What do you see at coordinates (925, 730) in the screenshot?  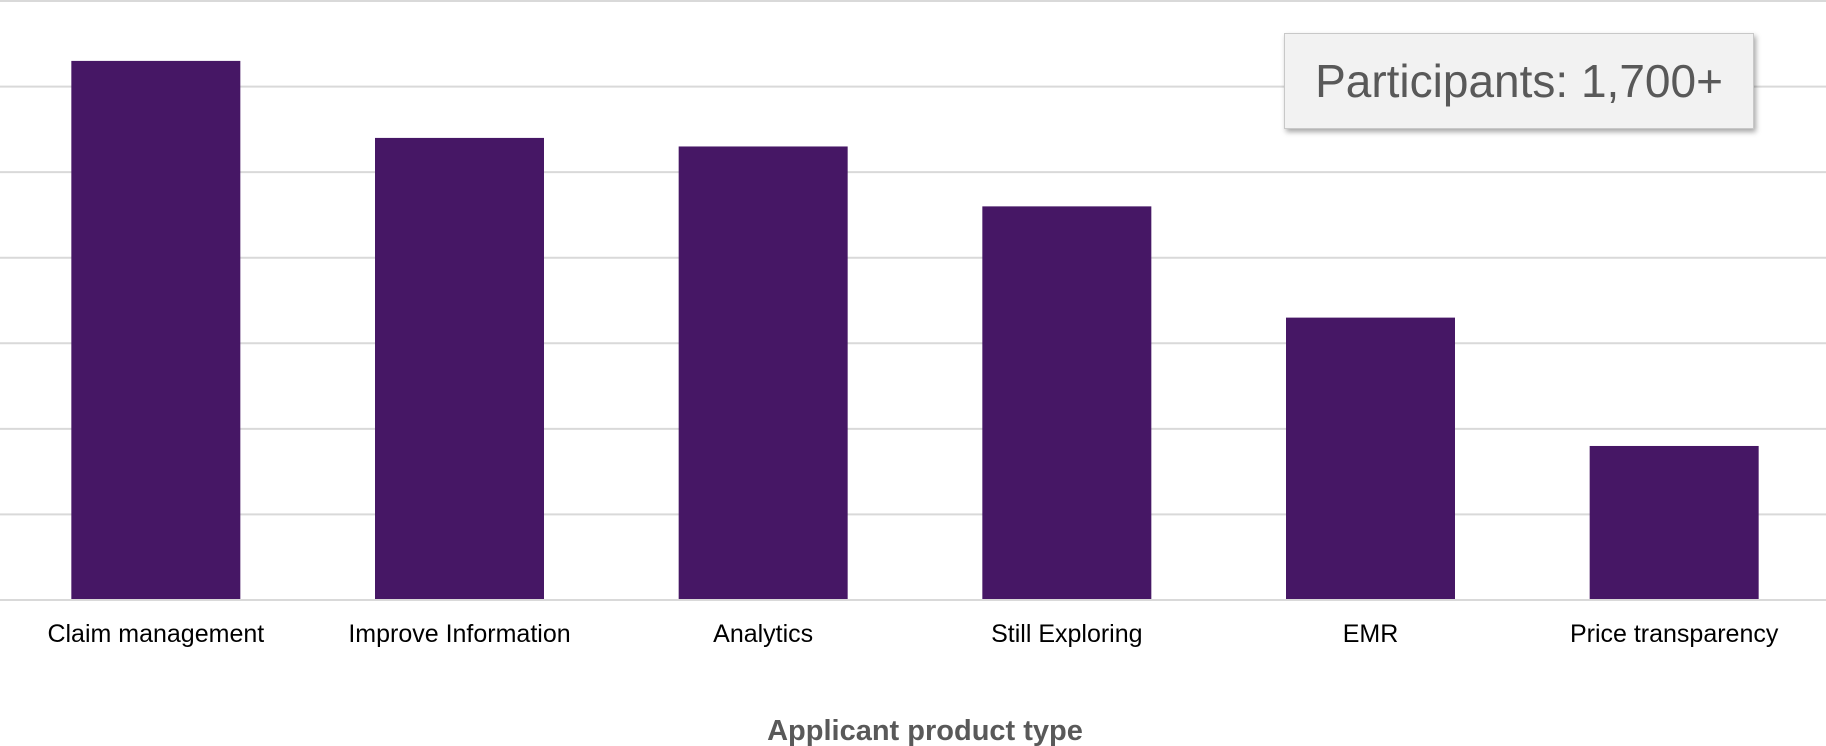 I see `x-axis-title: Applicant product type` at bounding box center [925, 730].